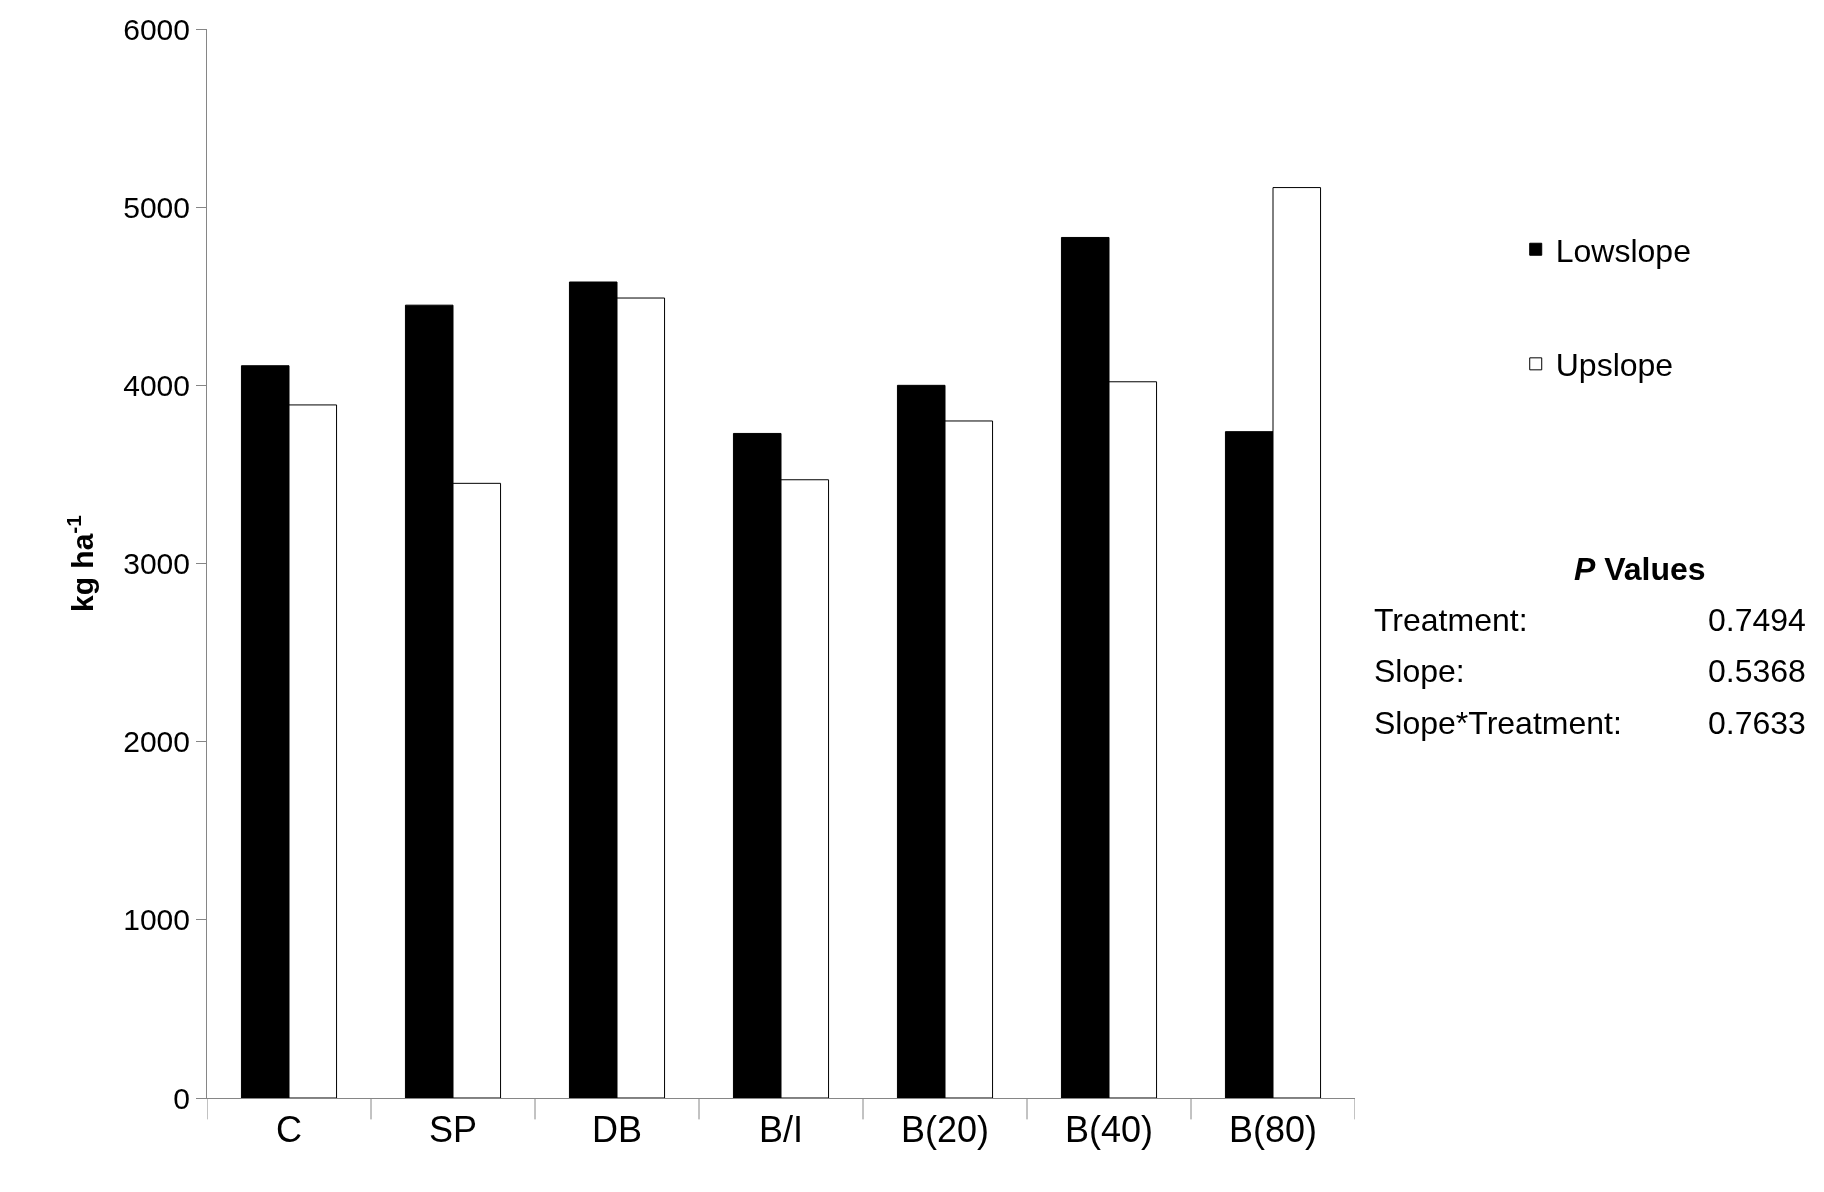 The height and width of the screenshot is (1192, 1824). I want to click on x-tick-label: B(80), so click(1273, 1130).